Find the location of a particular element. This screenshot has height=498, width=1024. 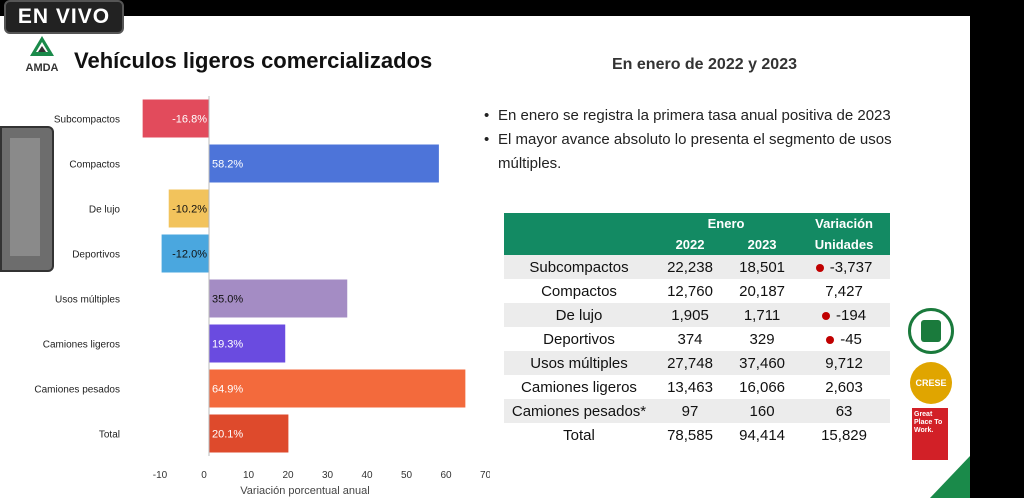

cell-text: 18,501 is located at coordinates (762, 267).